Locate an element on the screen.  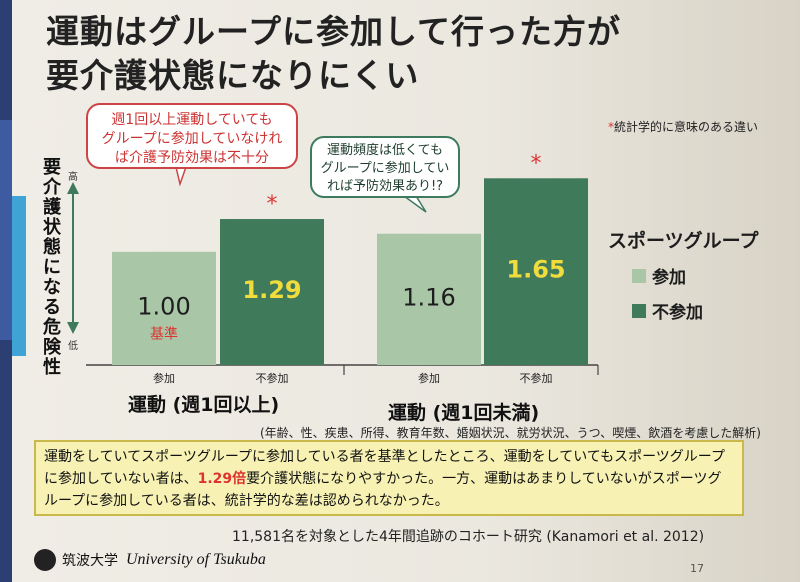
y-axis-accent is located at coordinates (19, 276).